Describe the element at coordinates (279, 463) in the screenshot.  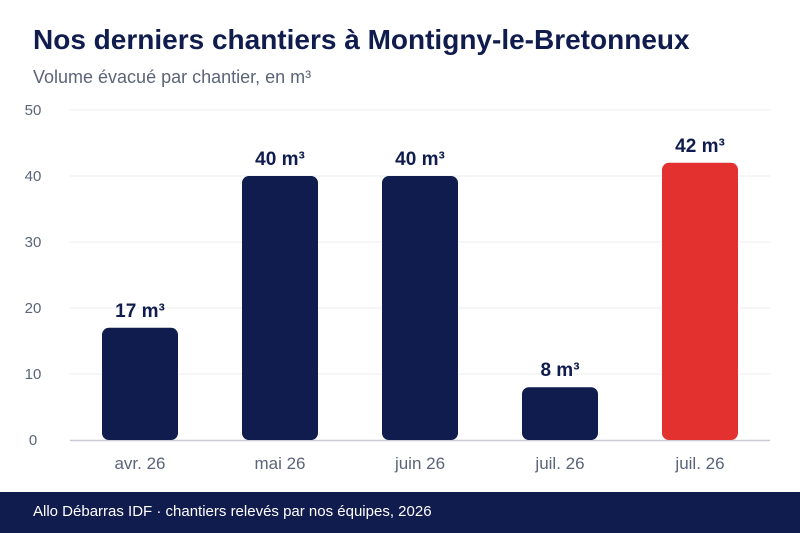
I see `x-tick-label: mai 26` at that location.